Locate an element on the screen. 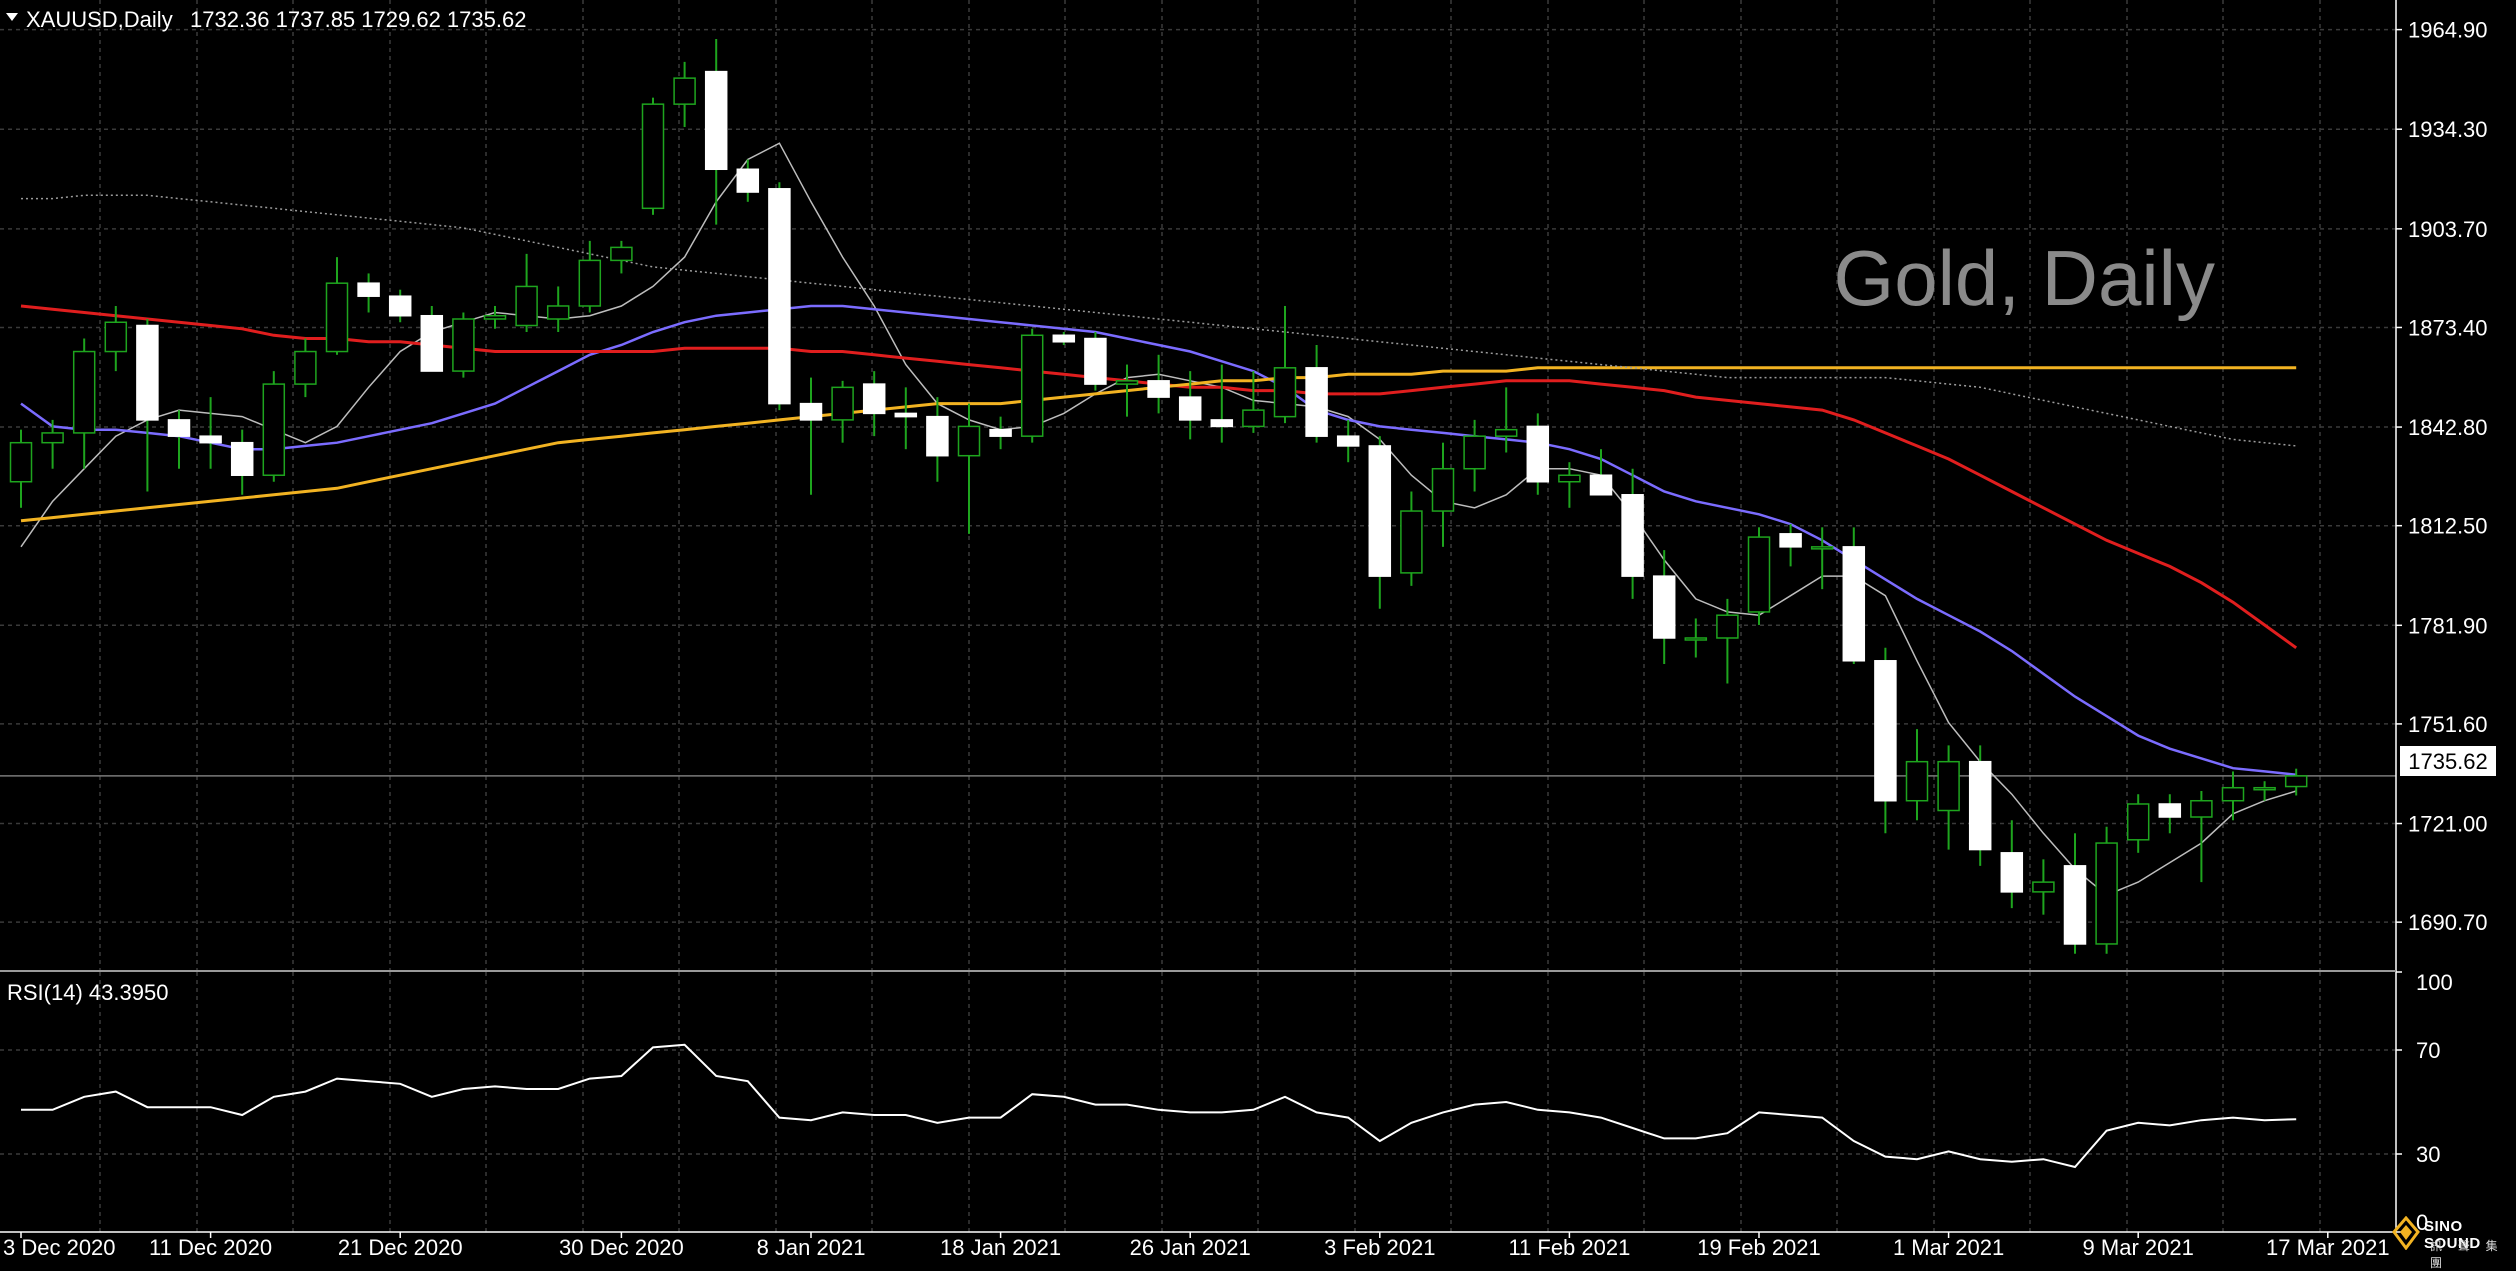  pane-separator is located at coordinates (1198, 971).